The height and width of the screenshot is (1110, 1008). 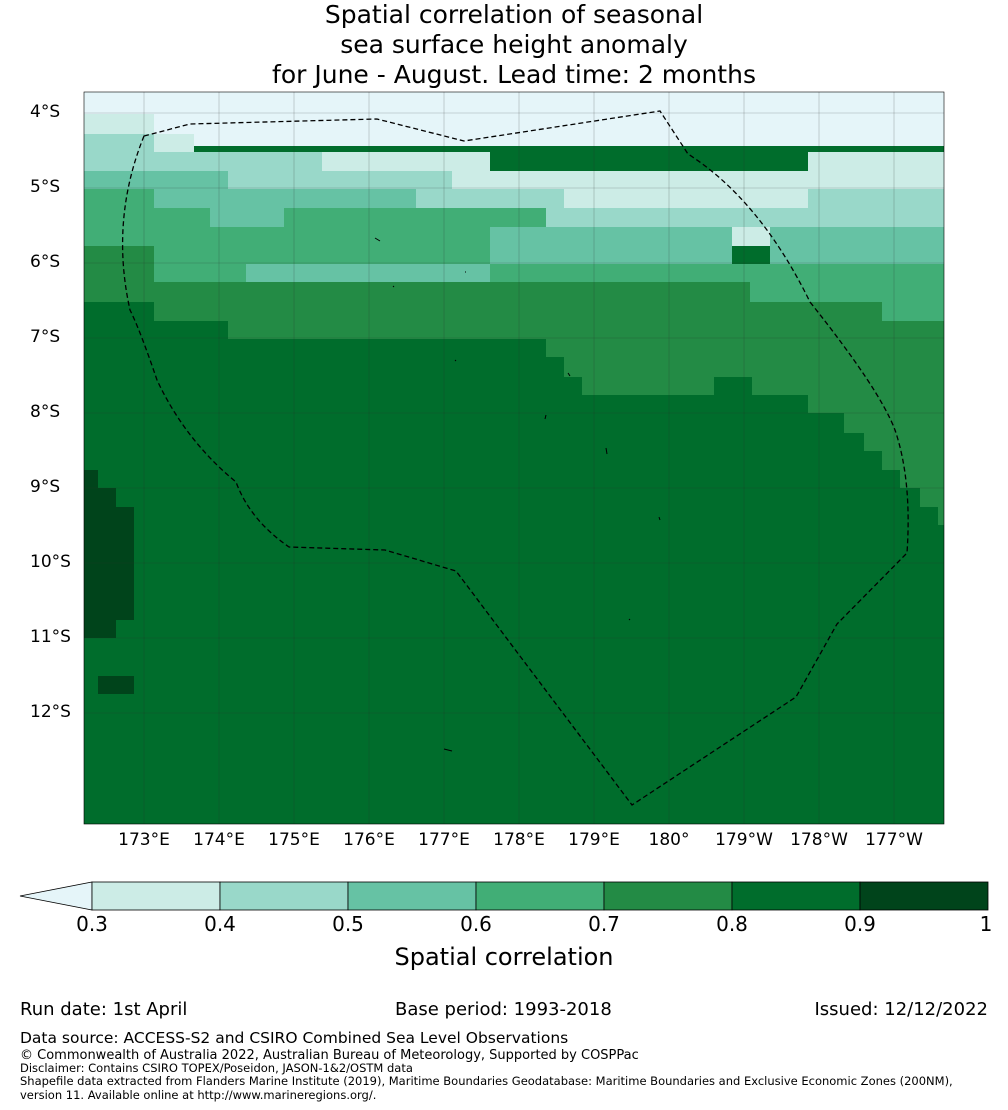 I want to click on colorbar-tick-label: 0.8, so click(x=732, y=924).